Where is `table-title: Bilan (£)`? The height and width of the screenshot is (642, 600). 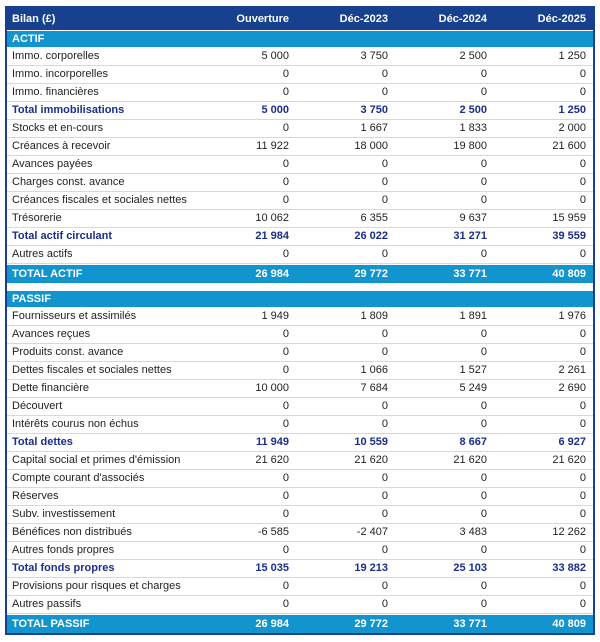 table-title: Bilan (£) is located at coordinates (34, 19).